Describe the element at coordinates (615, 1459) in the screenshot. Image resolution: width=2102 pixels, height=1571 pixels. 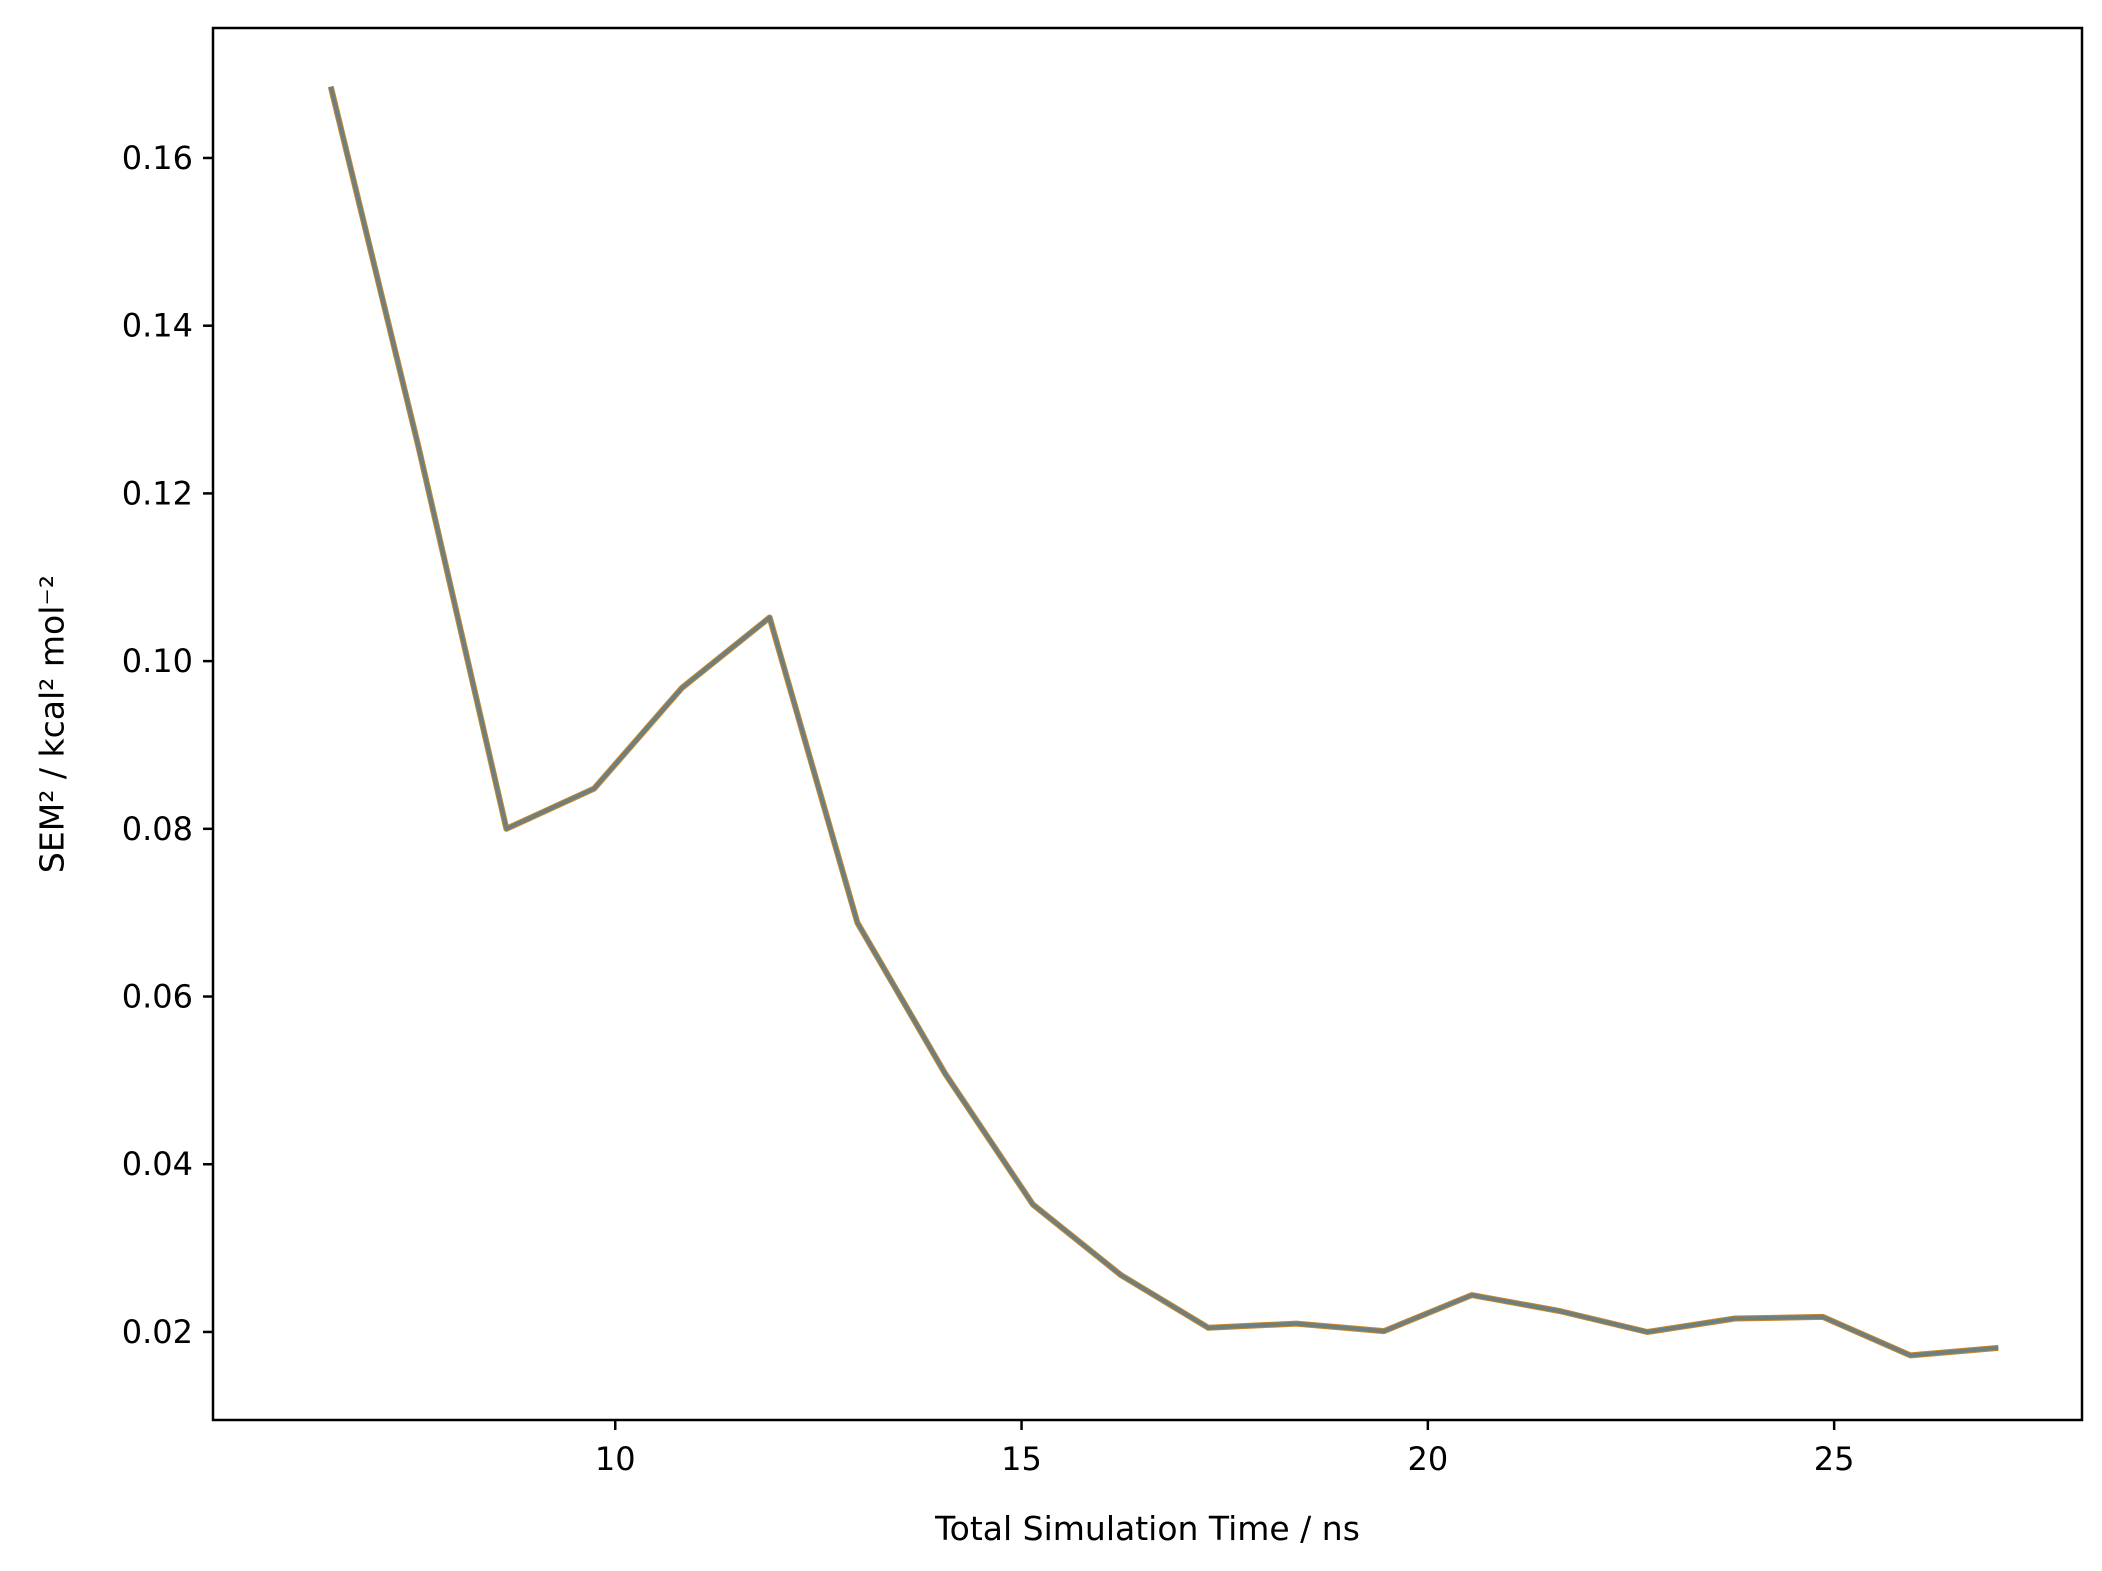
I see `x-tick-label: 10` at that location.